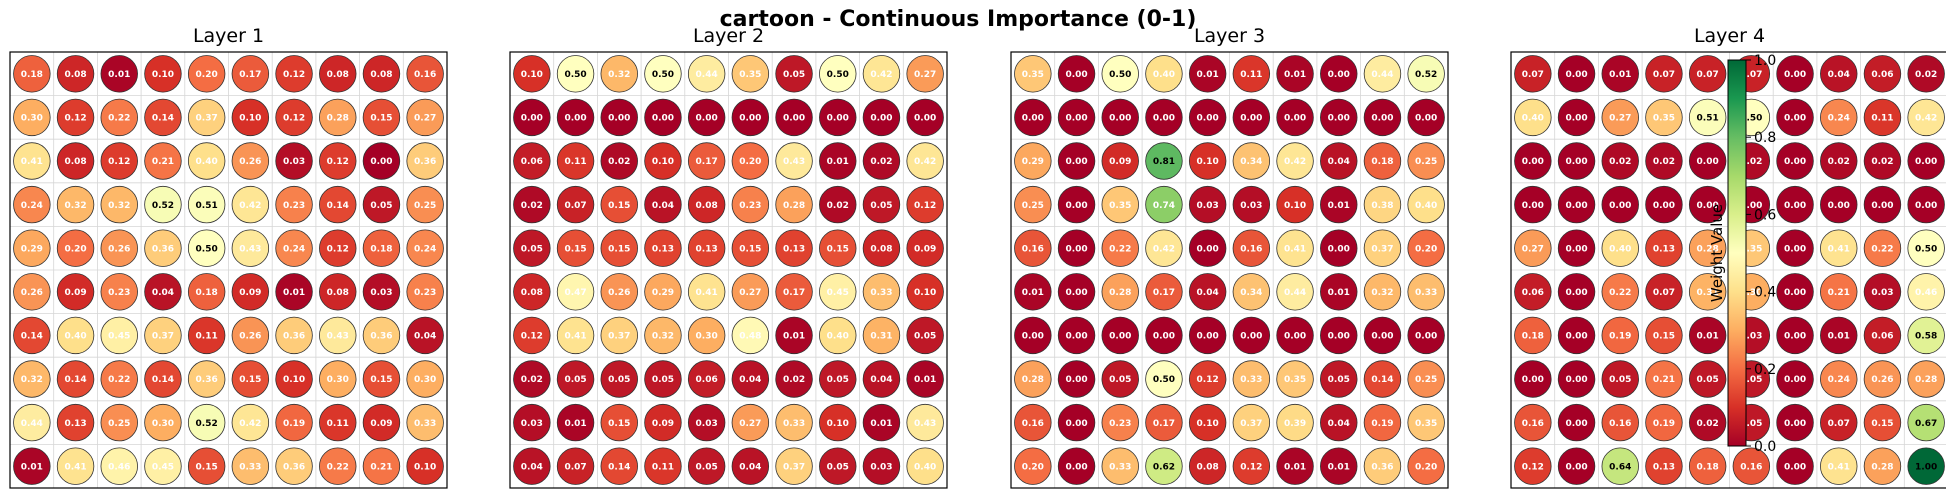  I want to click on cell-label: 0.41, so click(1839, 249).